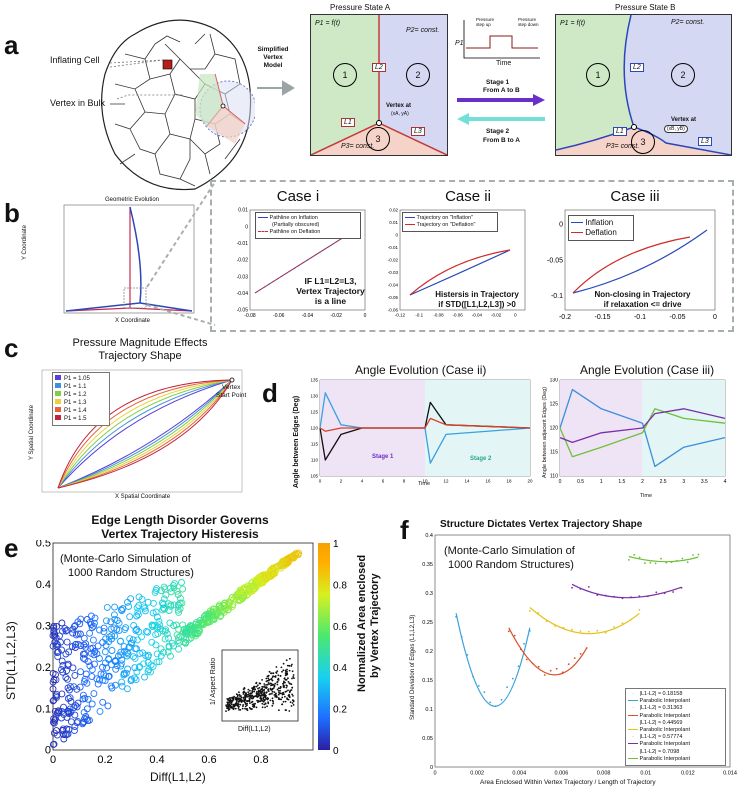 This screenshot has width=747, height=794. I want to click on c-legend-label: P1 = 1.5, so click(75, 419).